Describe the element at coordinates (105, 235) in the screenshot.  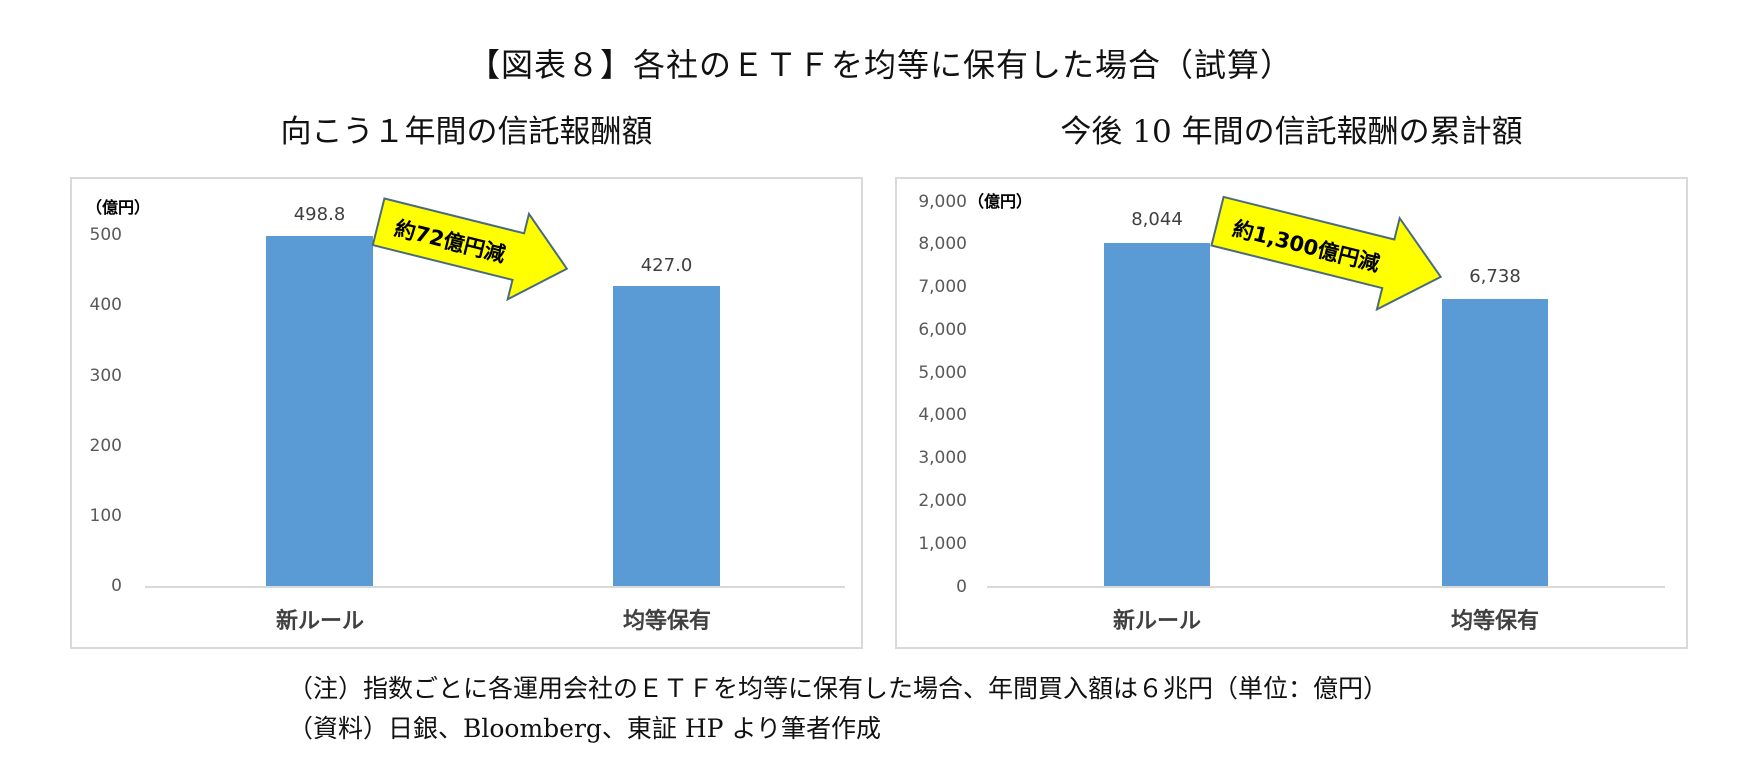
I see `y-tick: 500` at that location.